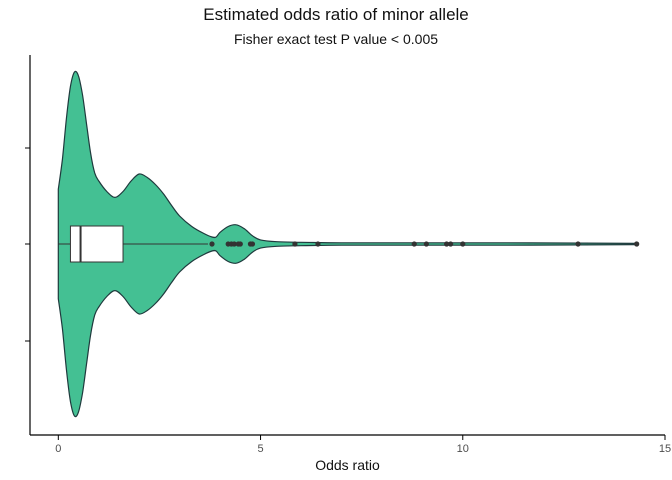  Describe the element at coordinates (347, 465) in the screenshot. I see `x-axis-label: Odds ratio` at that location.